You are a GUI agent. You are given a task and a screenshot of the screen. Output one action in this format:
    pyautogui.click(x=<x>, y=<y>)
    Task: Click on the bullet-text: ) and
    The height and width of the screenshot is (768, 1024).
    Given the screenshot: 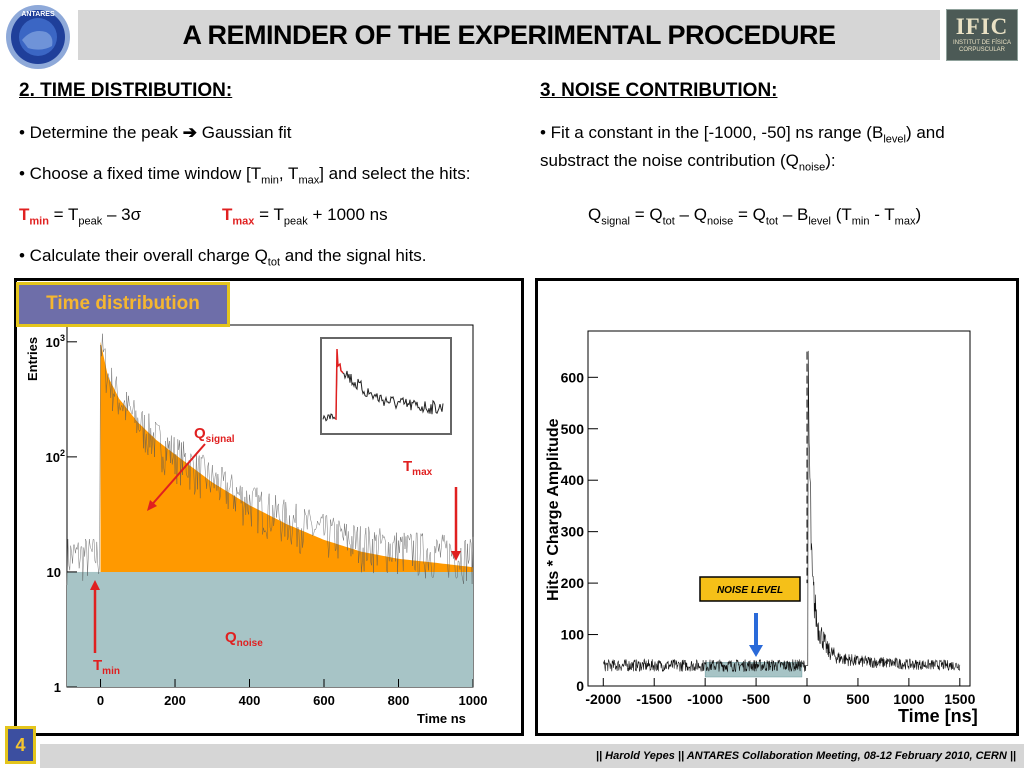 What is the action you would take?
    pyautogui.click(x=925, y=132)
    